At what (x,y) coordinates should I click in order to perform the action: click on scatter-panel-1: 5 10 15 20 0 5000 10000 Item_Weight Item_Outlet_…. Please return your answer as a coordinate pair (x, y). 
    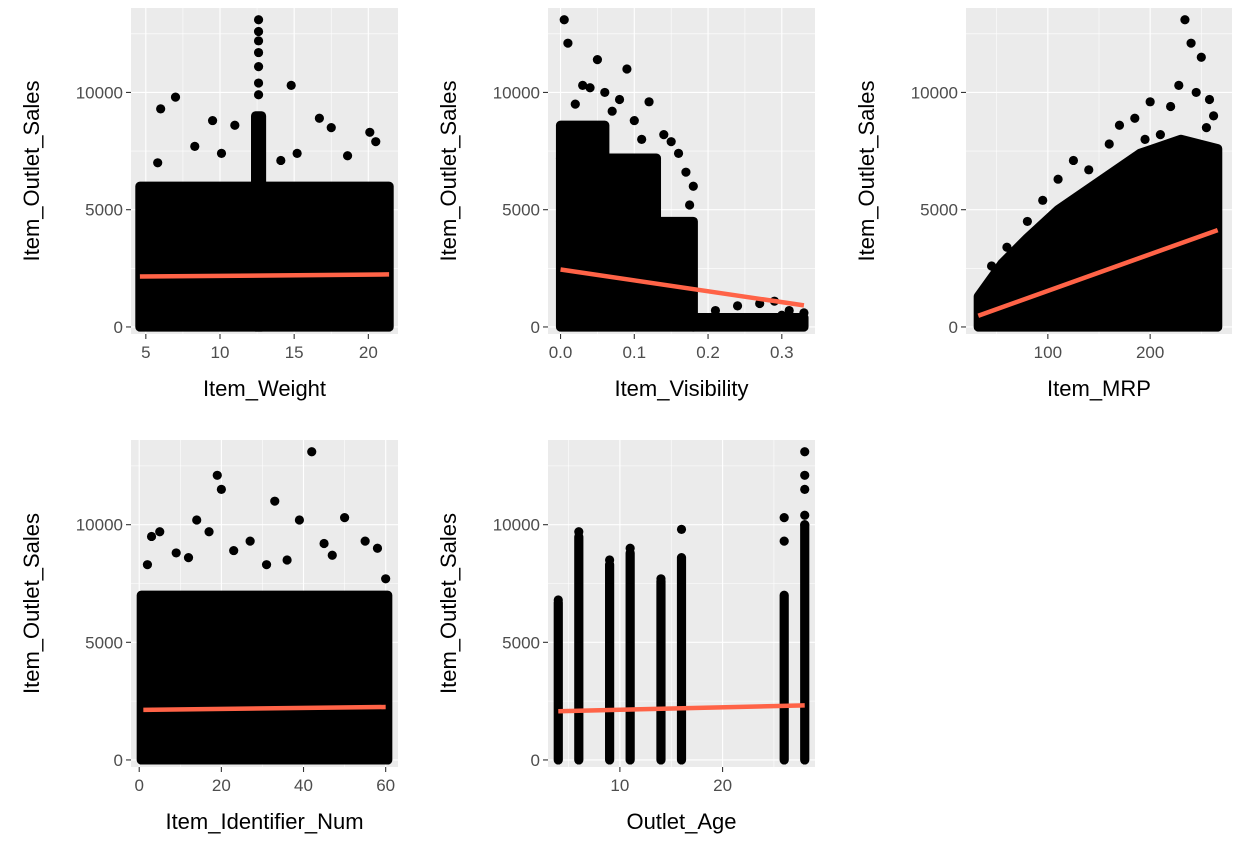
    Looking at the image, I should click on (208, 204).